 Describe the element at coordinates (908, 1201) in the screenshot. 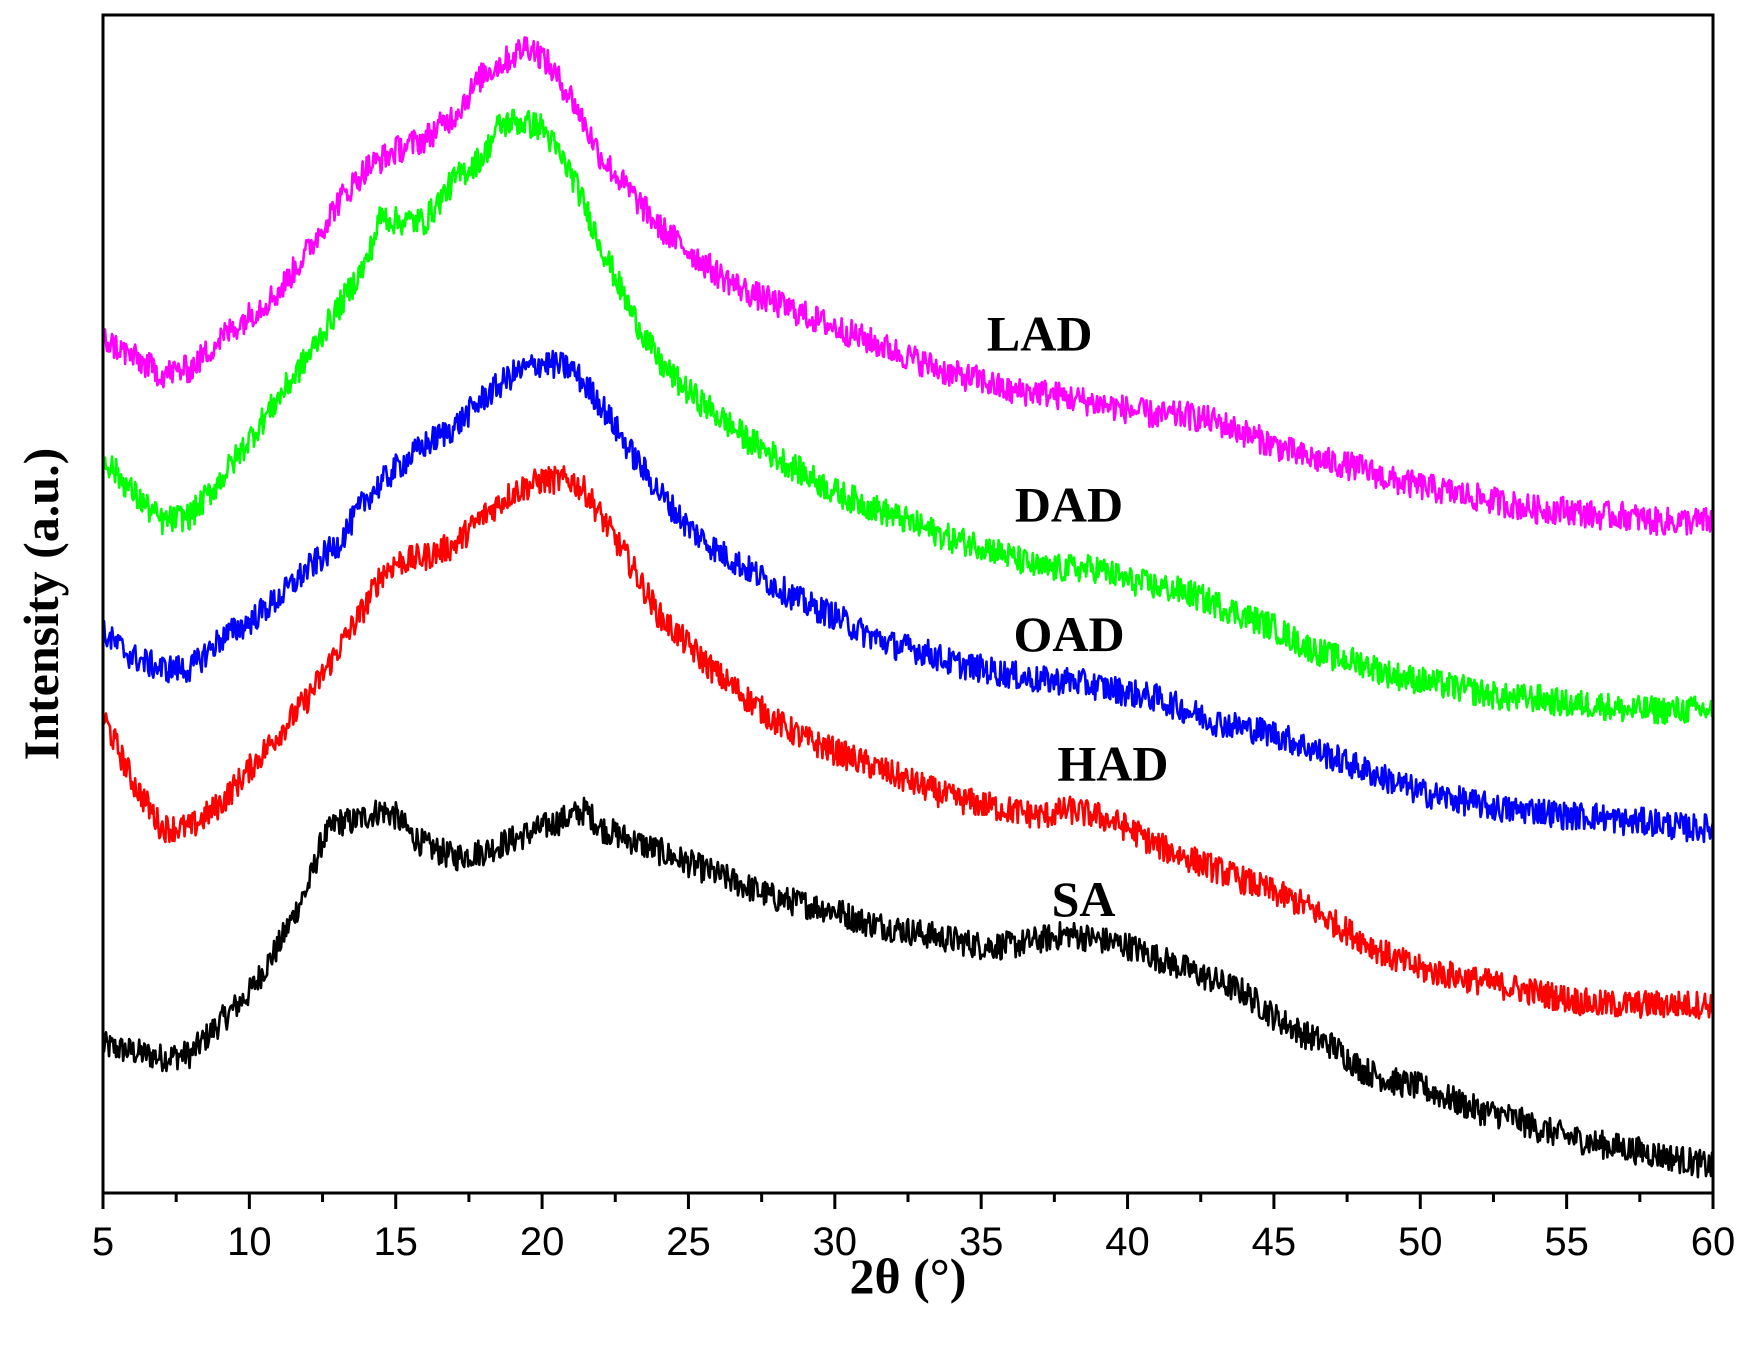

I see `x-axis-ticks` at that location.